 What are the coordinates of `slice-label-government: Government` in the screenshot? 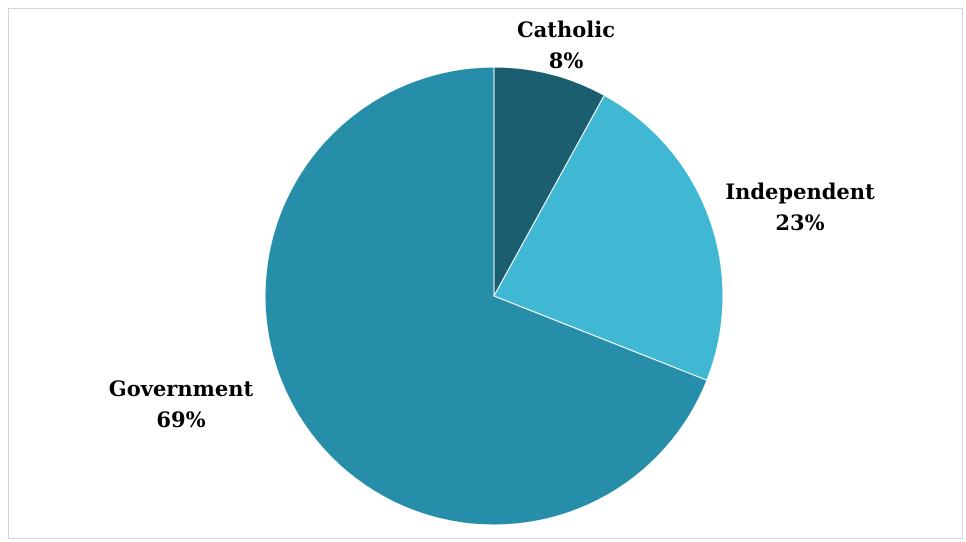 It's located at (181, 388).